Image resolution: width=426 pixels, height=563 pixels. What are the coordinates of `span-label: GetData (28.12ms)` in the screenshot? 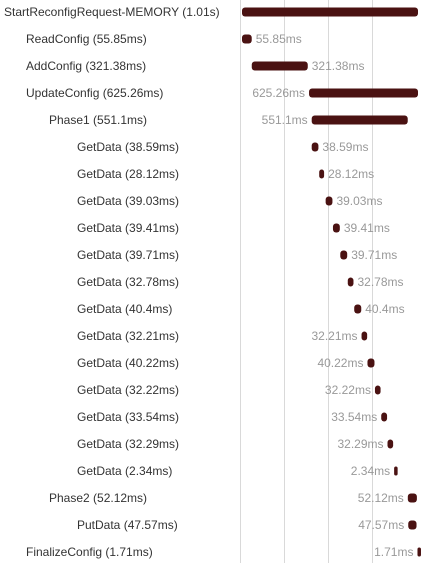 It's located at (128, 174).